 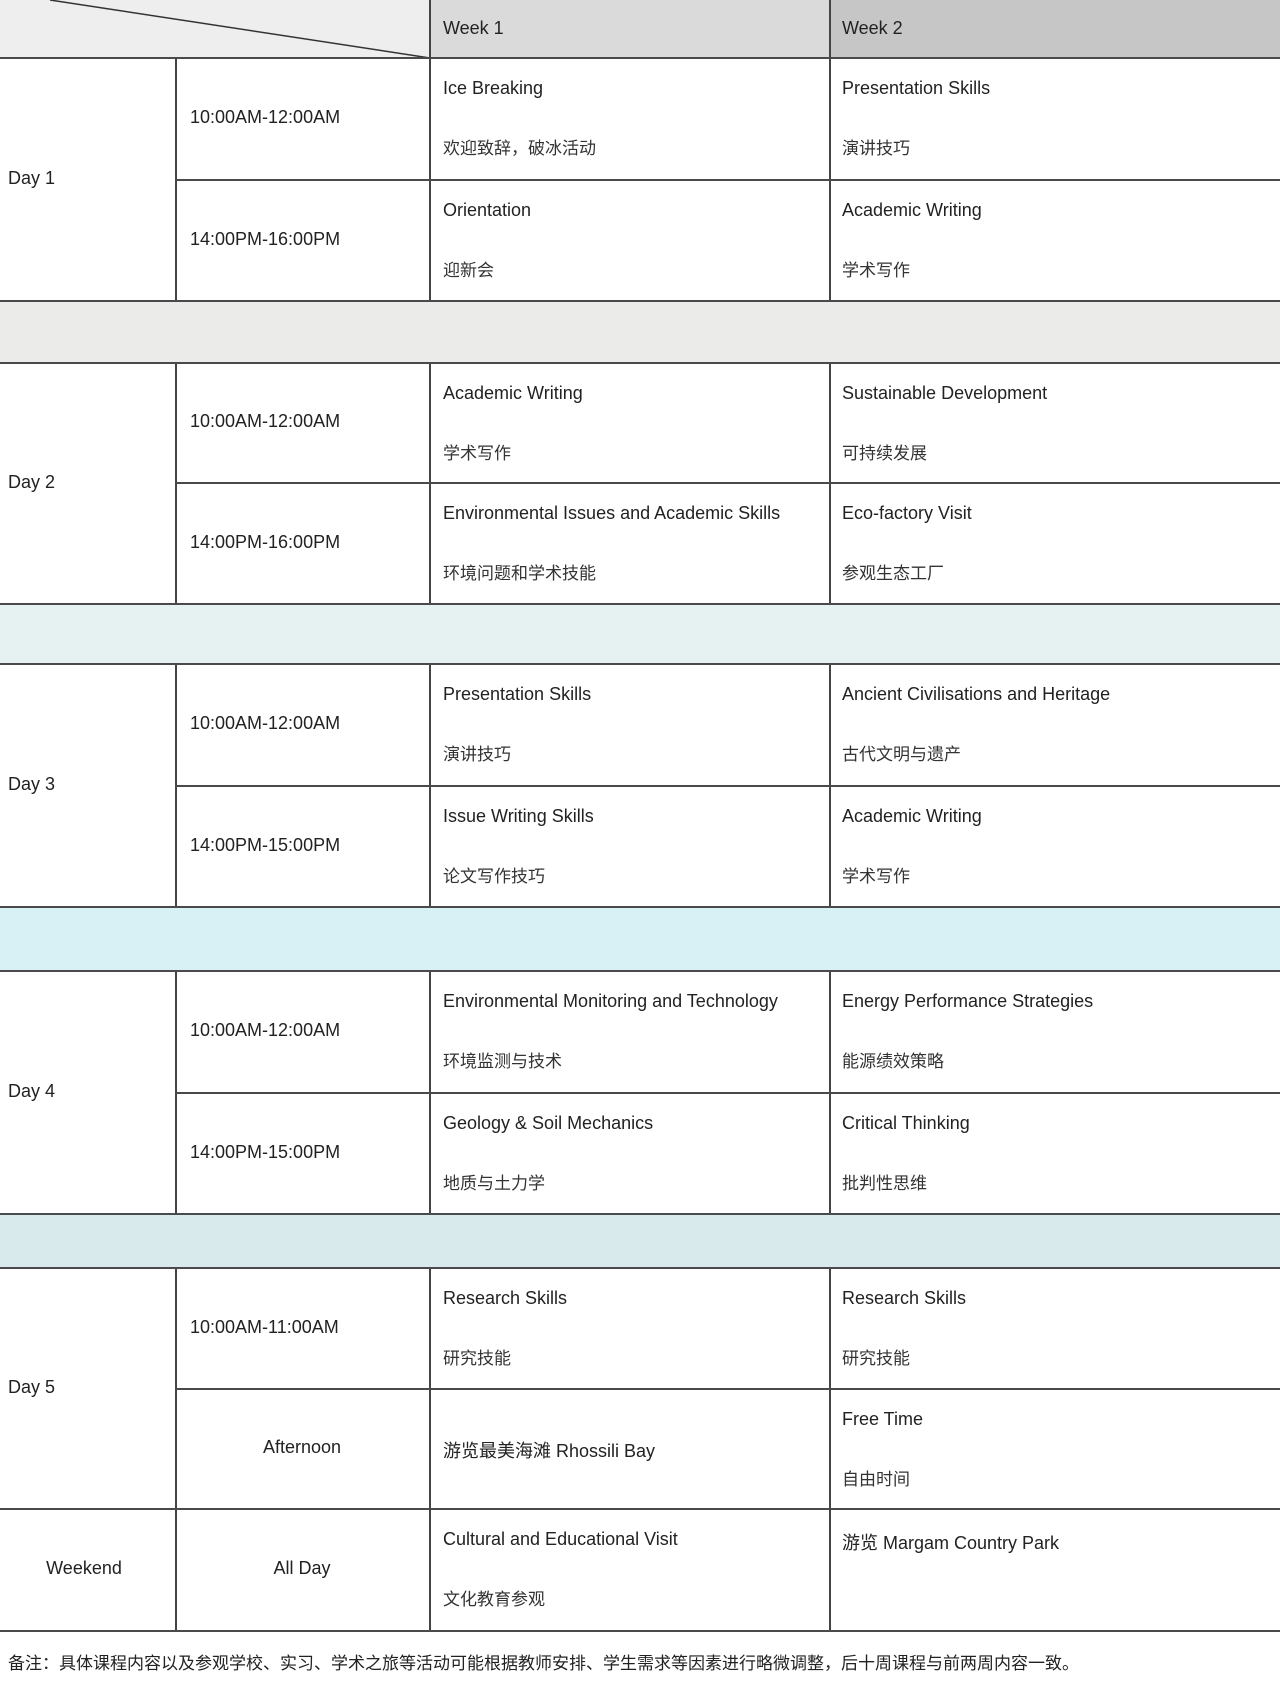 I want to click on activity-chinese: 可持续发展, so click(x=884, y=454).